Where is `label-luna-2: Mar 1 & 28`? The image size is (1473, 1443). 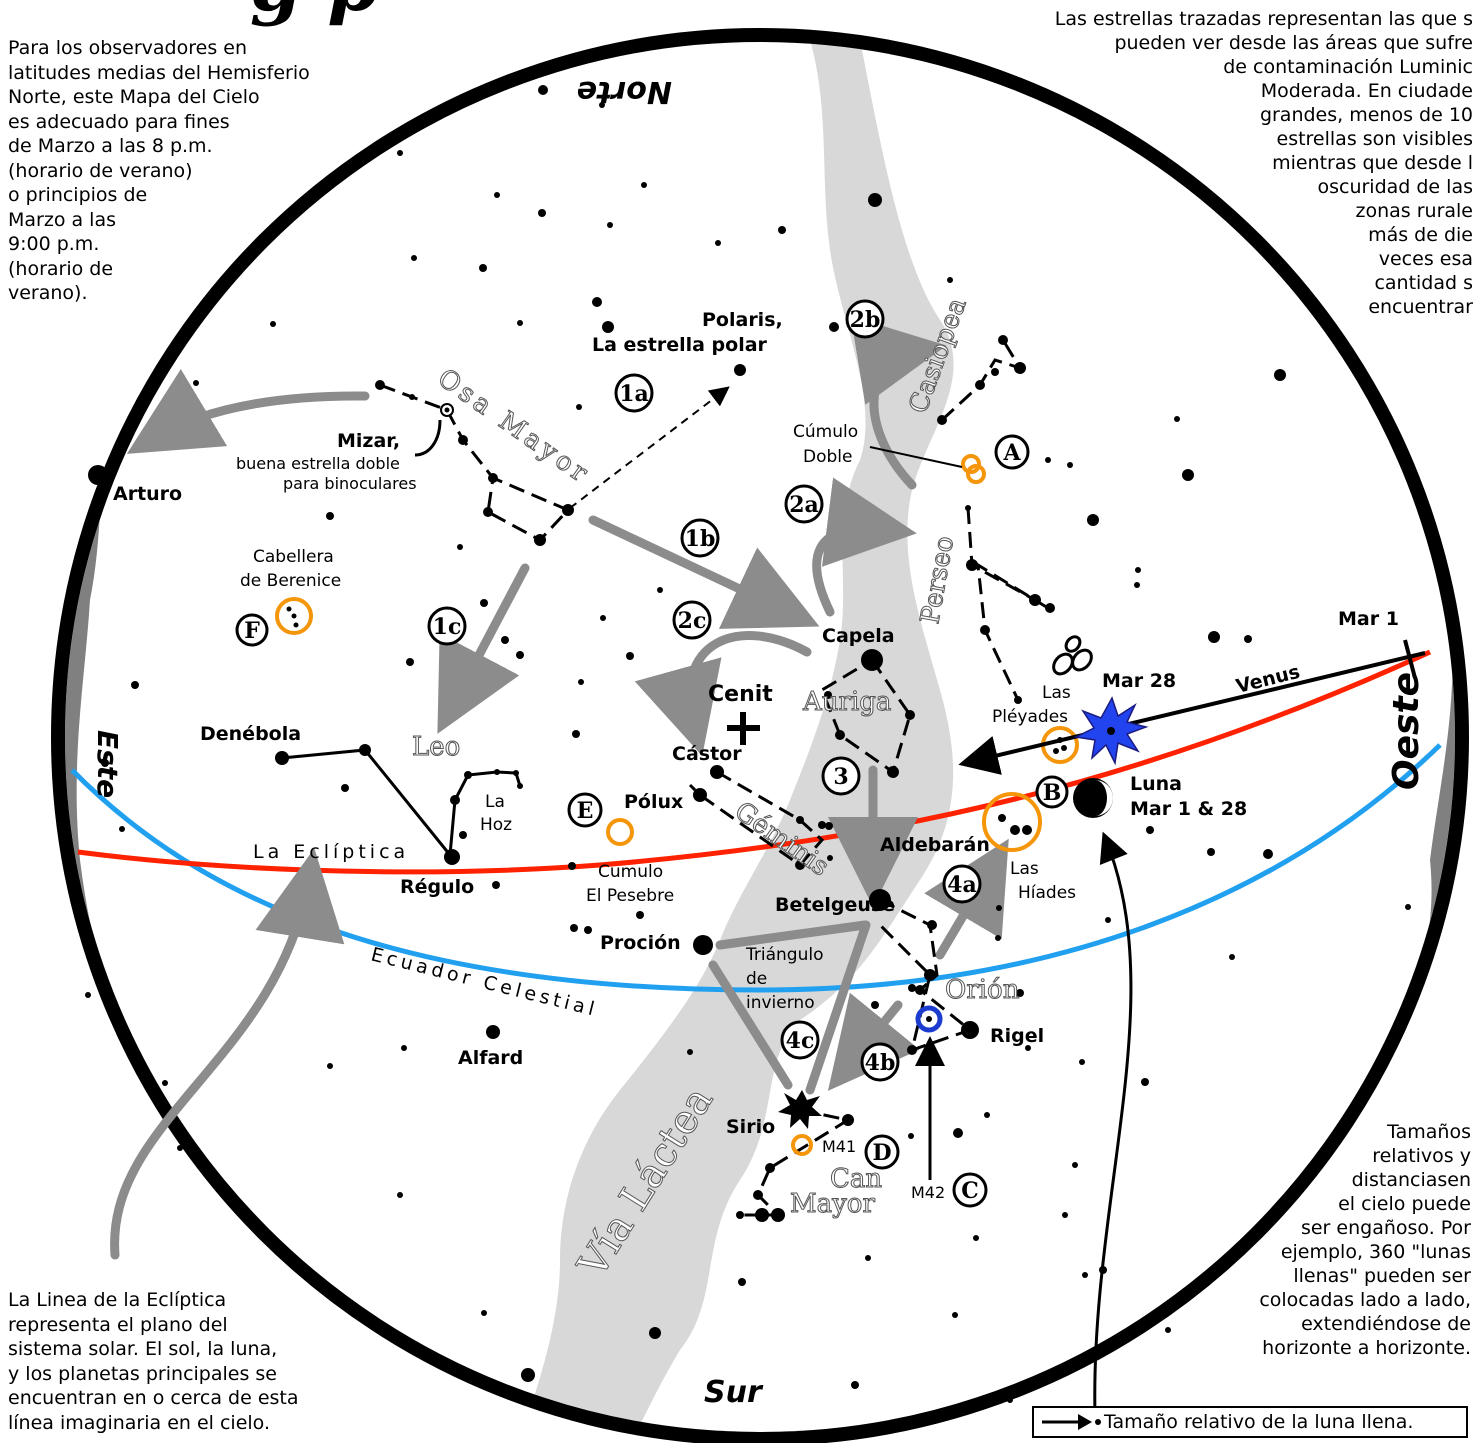 label-luna-2: Mar 1 & 28 is located at coordinates (1189, 809).